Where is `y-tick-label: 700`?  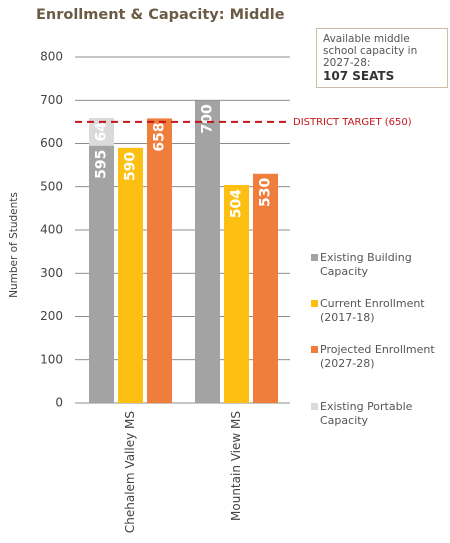 y-tick-label: 700 is located at coordinates (51, 100).